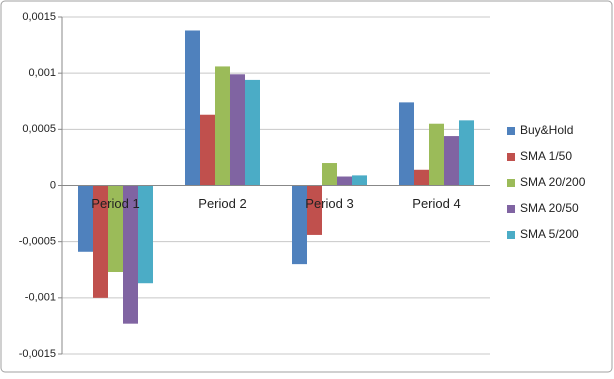 The image size is (614, 379). What do you see at coordinates (553, 182) in the screenshot?
I see `legend-label: SMA 20/200` at bounding box center [553, 182].